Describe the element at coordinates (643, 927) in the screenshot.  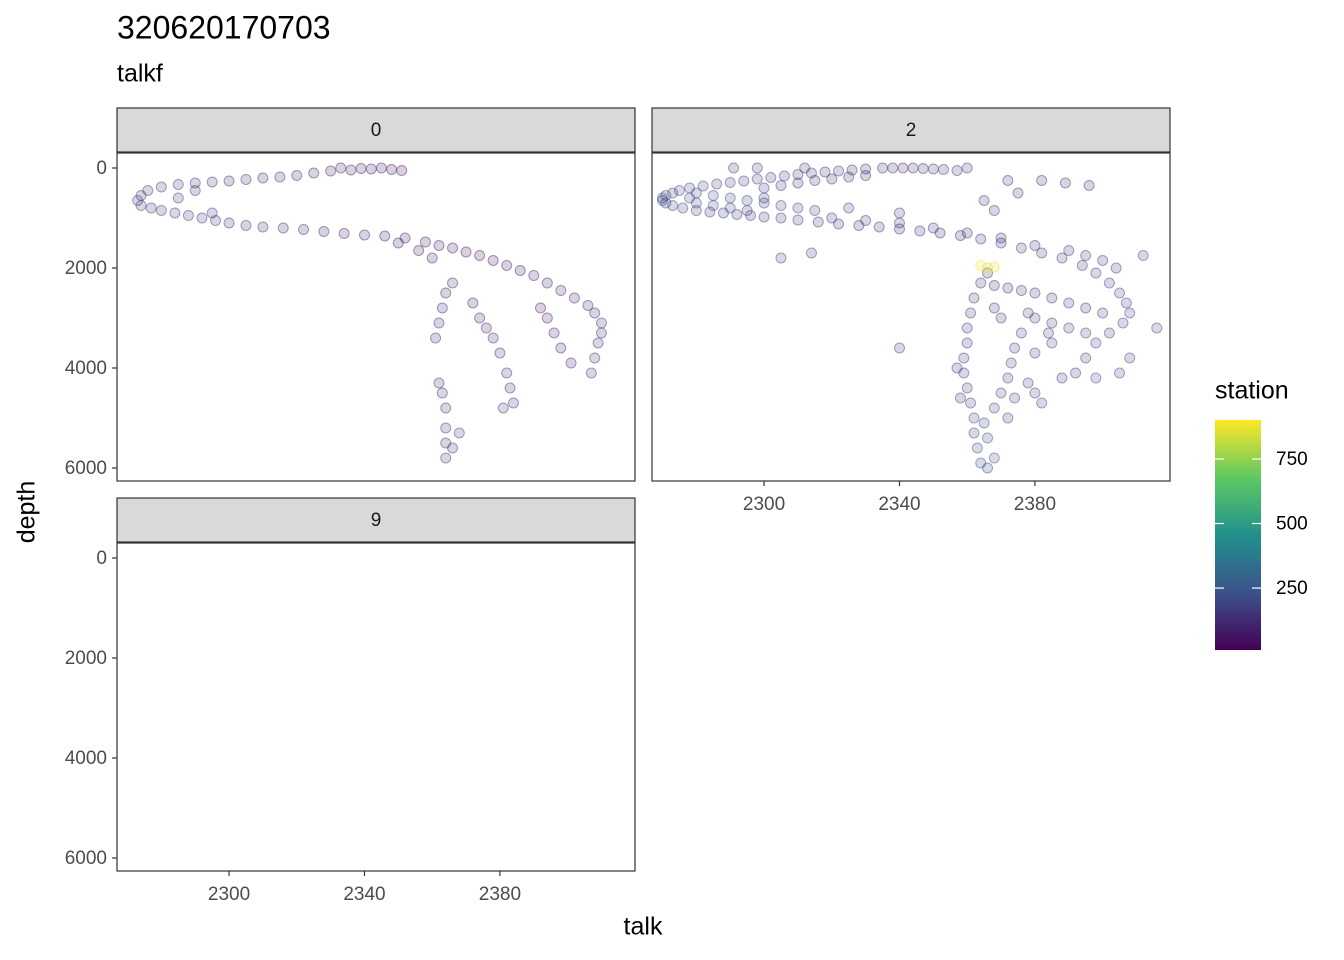
I see `x-axis-title: talk` at that location.